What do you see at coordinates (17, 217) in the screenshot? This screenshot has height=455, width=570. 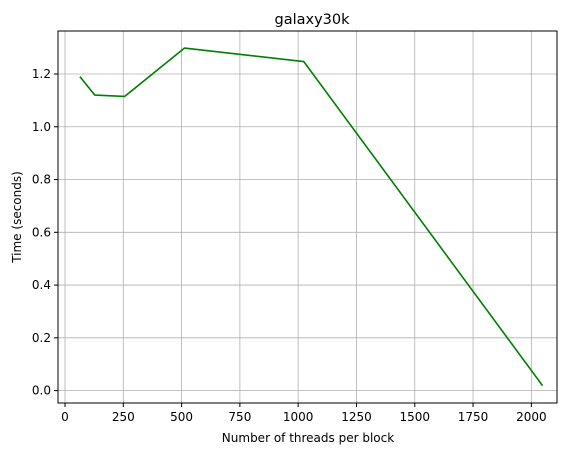 I see `y-axis-label: Time (seconds)` at bounding box center [17, 217].